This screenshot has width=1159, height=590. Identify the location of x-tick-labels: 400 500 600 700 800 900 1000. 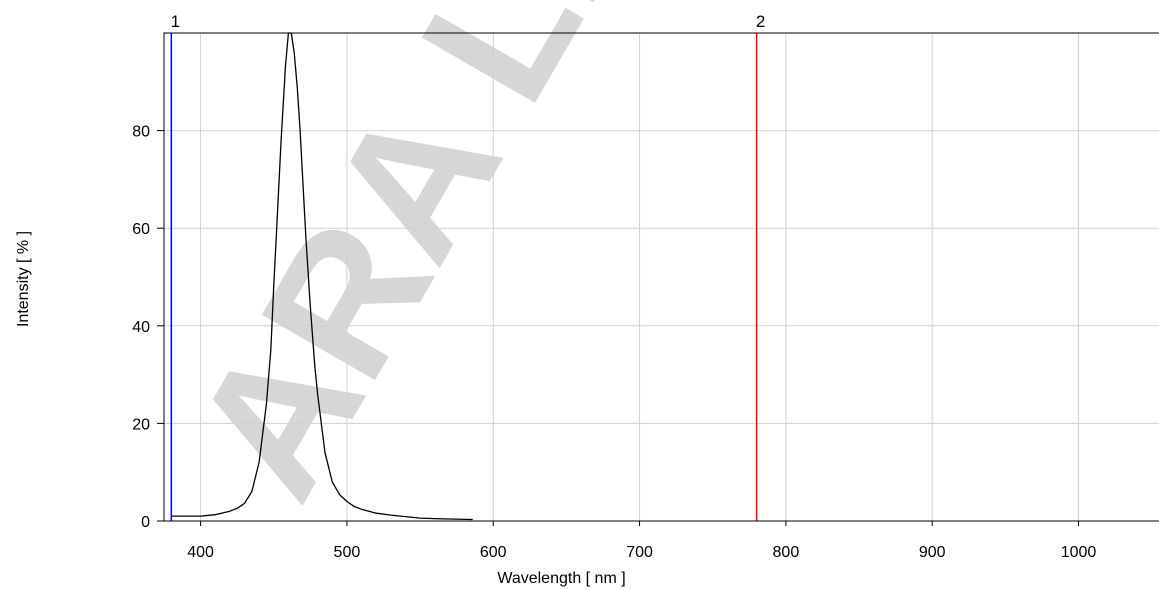
(641, 541).